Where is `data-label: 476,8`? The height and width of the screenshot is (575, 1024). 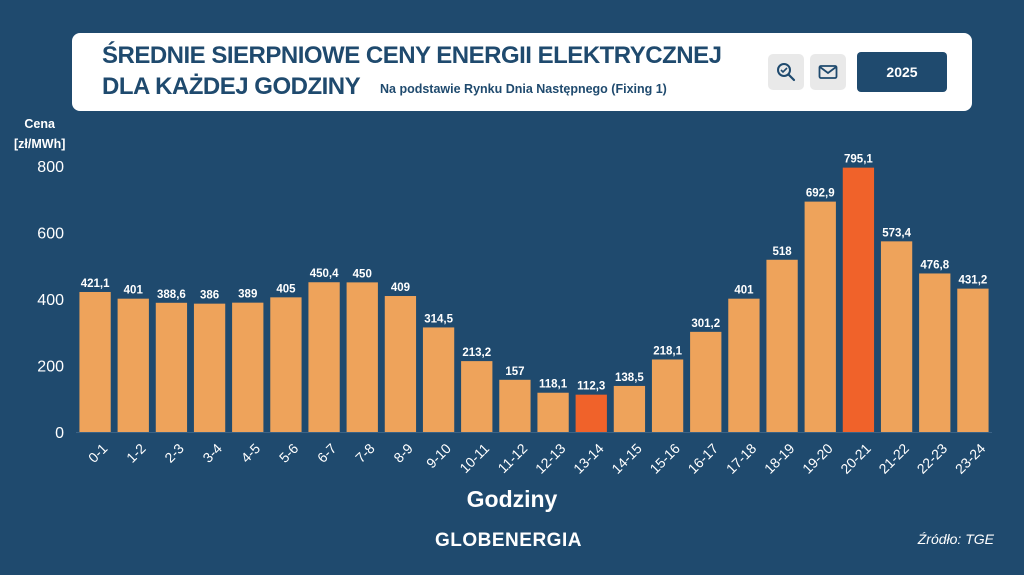
data-label: 476,8 is located at coordinates (934, 265).